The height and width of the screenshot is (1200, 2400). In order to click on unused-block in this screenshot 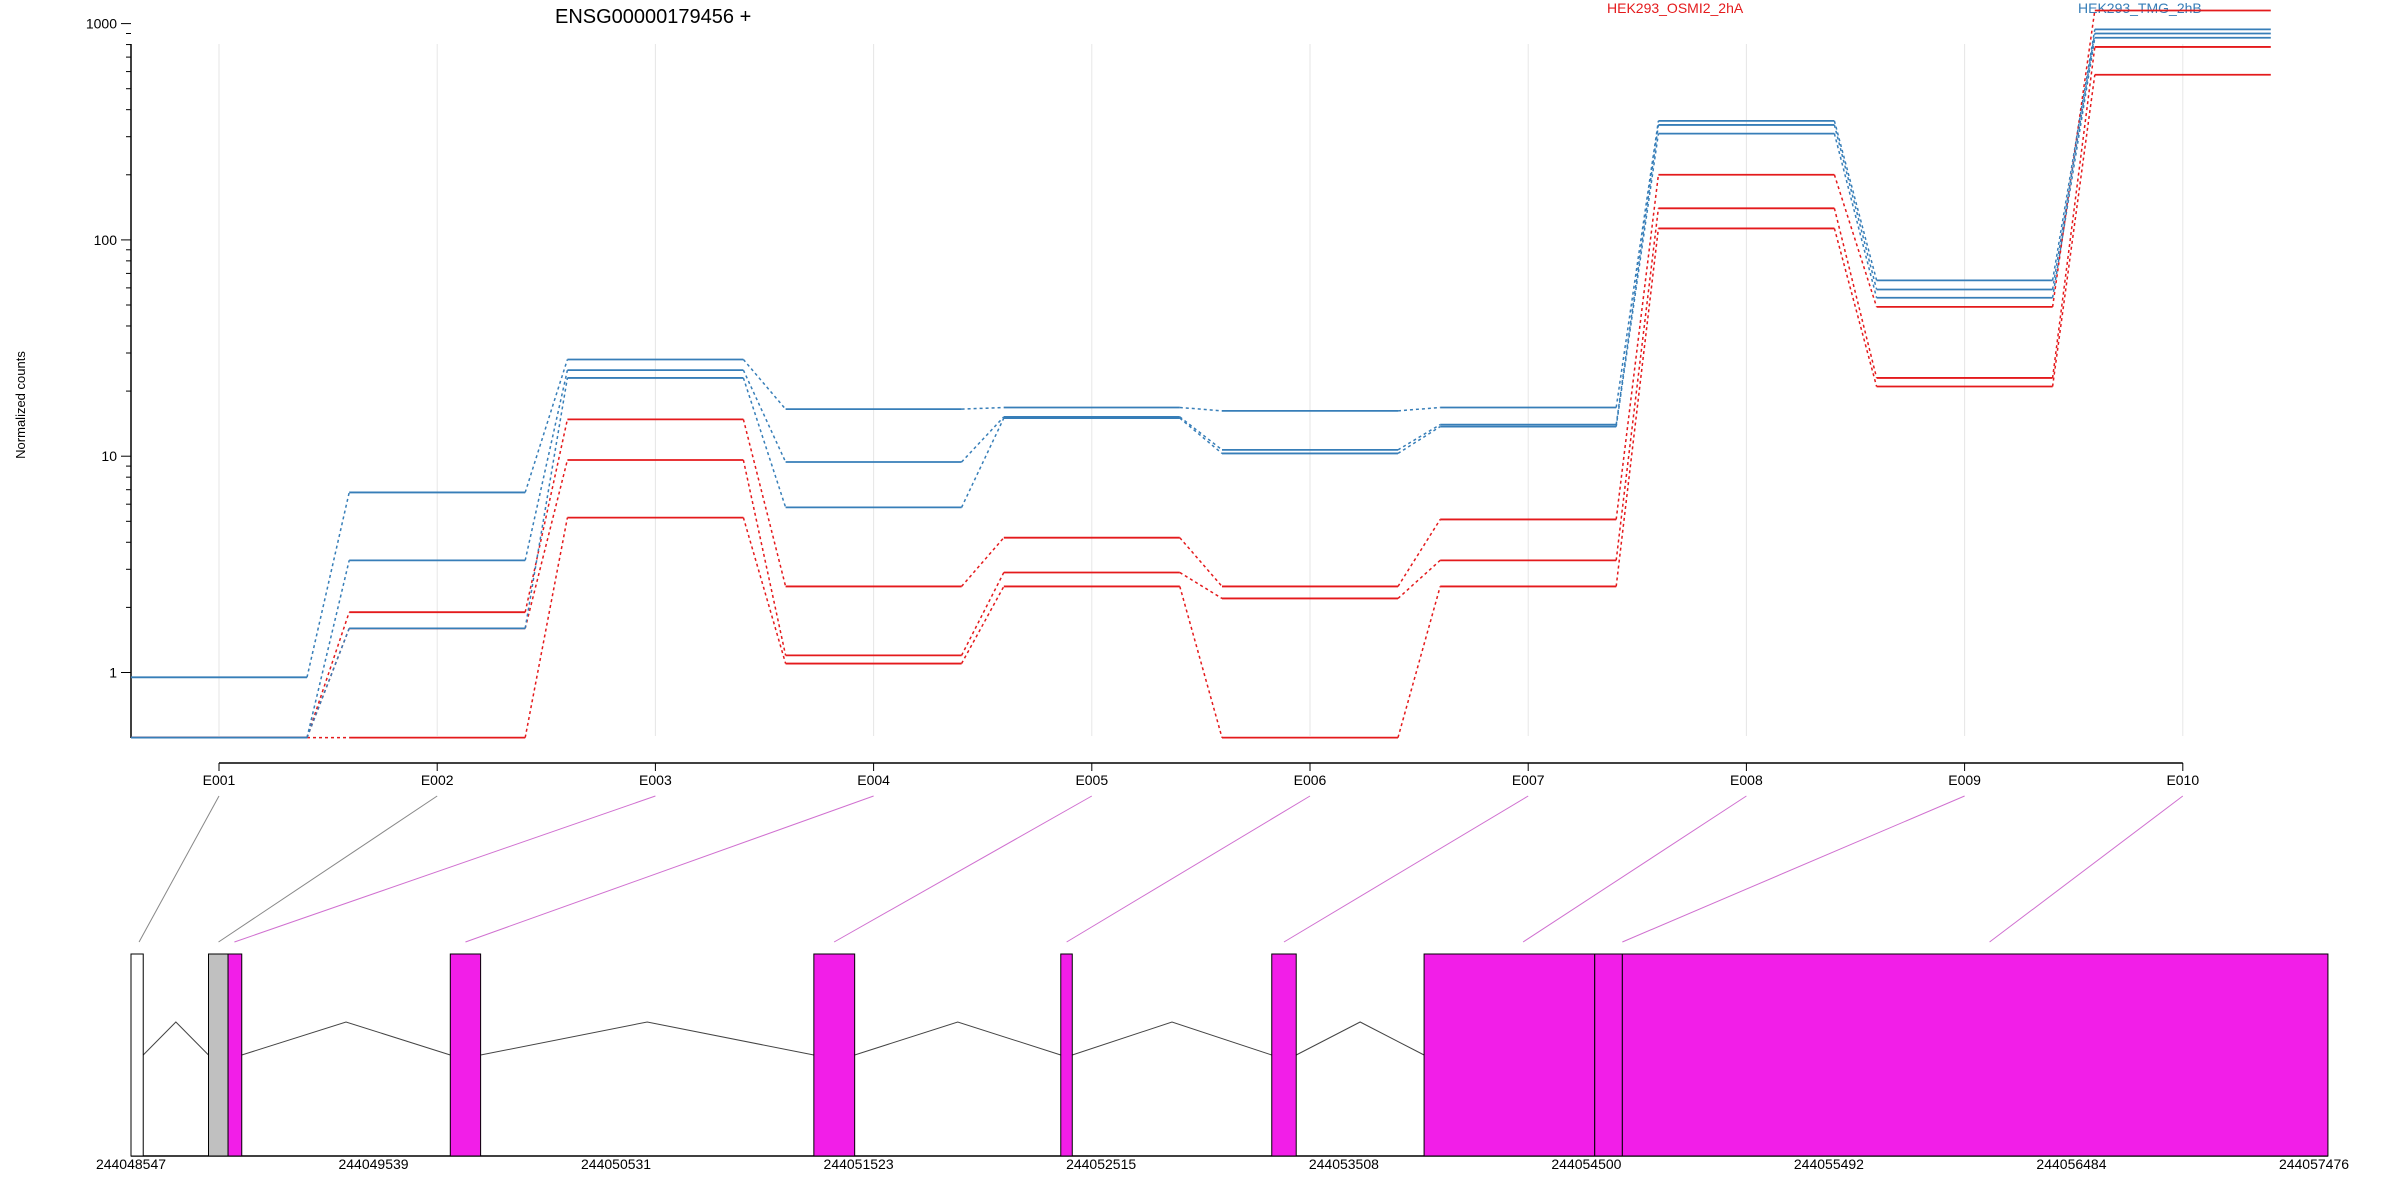, I will do `click(137, 1055)`.